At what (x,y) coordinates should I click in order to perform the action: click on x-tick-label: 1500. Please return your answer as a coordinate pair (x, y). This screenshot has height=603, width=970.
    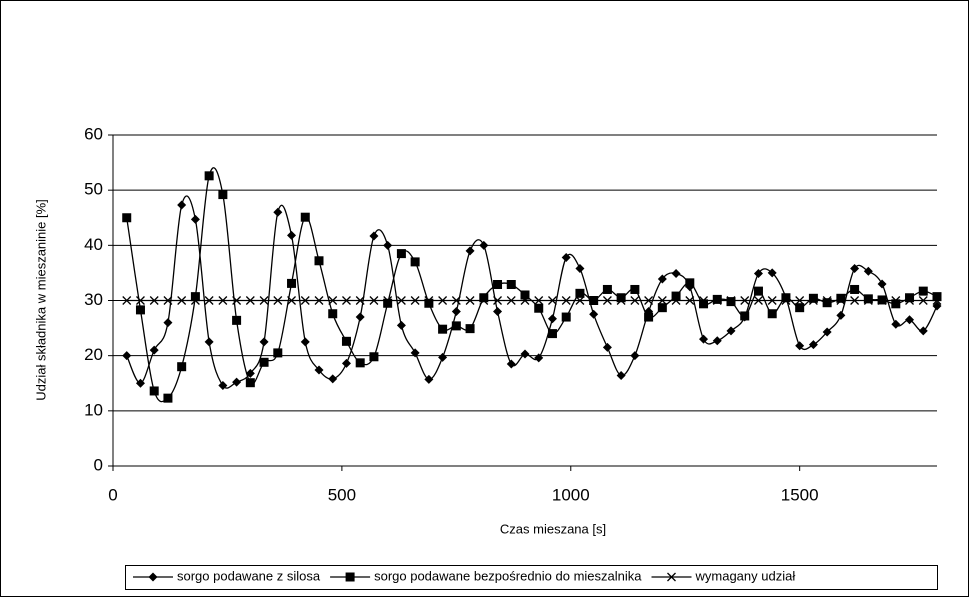
    Looking at the image, I should click on (800, 494).